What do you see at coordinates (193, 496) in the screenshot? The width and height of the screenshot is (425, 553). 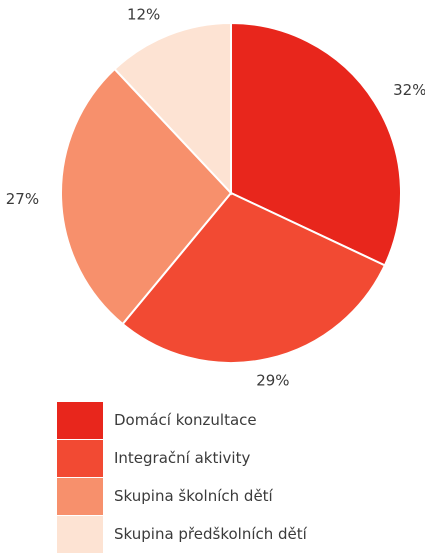 I see `legend-label: Skupina školních dětí` at bounding box center [193, 496].